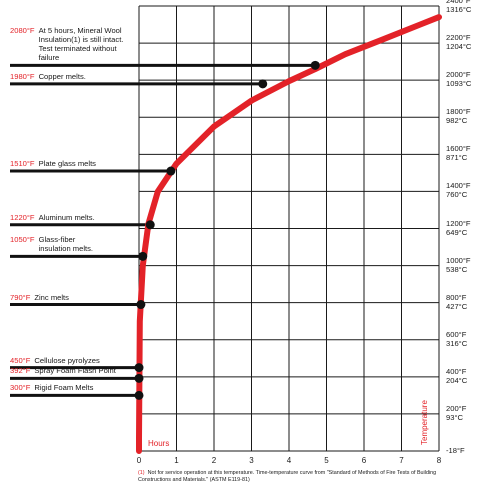 Image resolution: width=478 pixels, height=500 pixels. What do you see at coordinates (251, 460) in the screenshot?
I see `x-tick-label: 3` at bounding box center [251, 460].